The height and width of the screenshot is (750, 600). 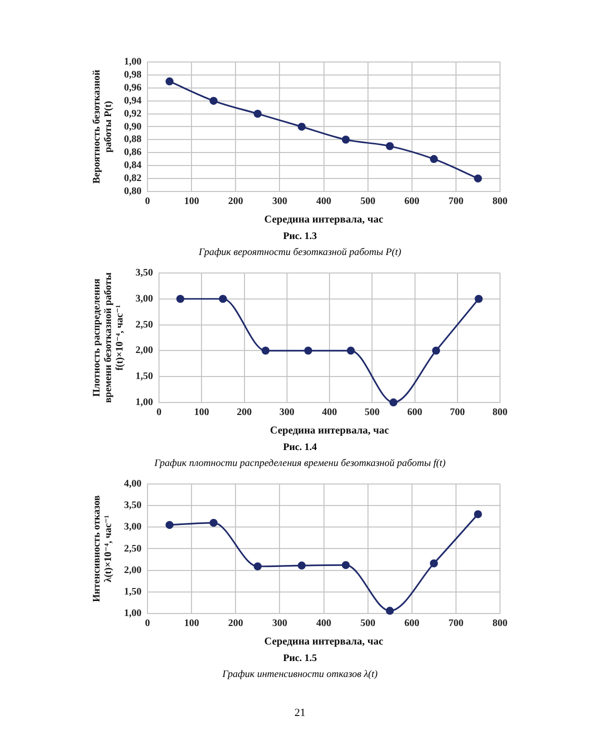 What do you see at coordinates (133, 178) in the screenshot?
I see `y-tick-label: 0,82` at bounding box center [133, 178].